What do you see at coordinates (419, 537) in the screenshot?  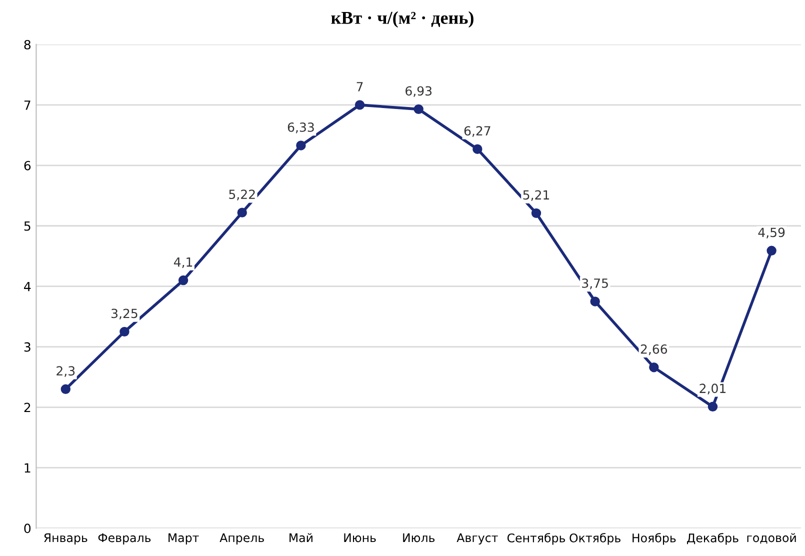 I see `x-tick-label: Июль` at bounding box center [419, 537].